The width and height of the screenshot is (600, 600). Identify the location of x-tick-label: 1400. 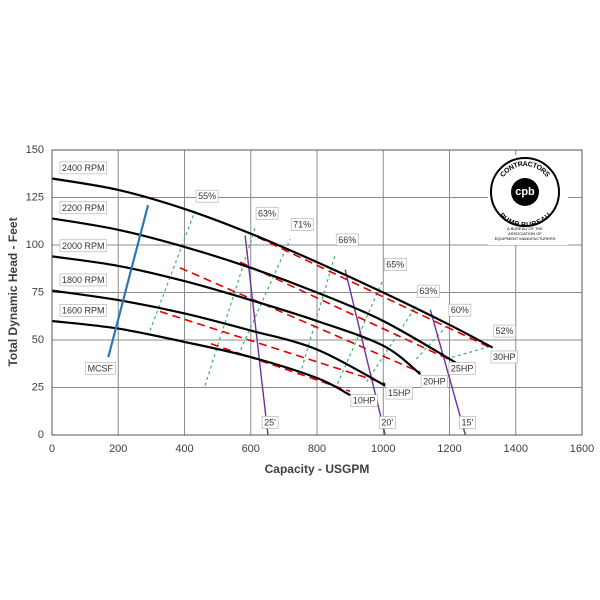
(516, 449).